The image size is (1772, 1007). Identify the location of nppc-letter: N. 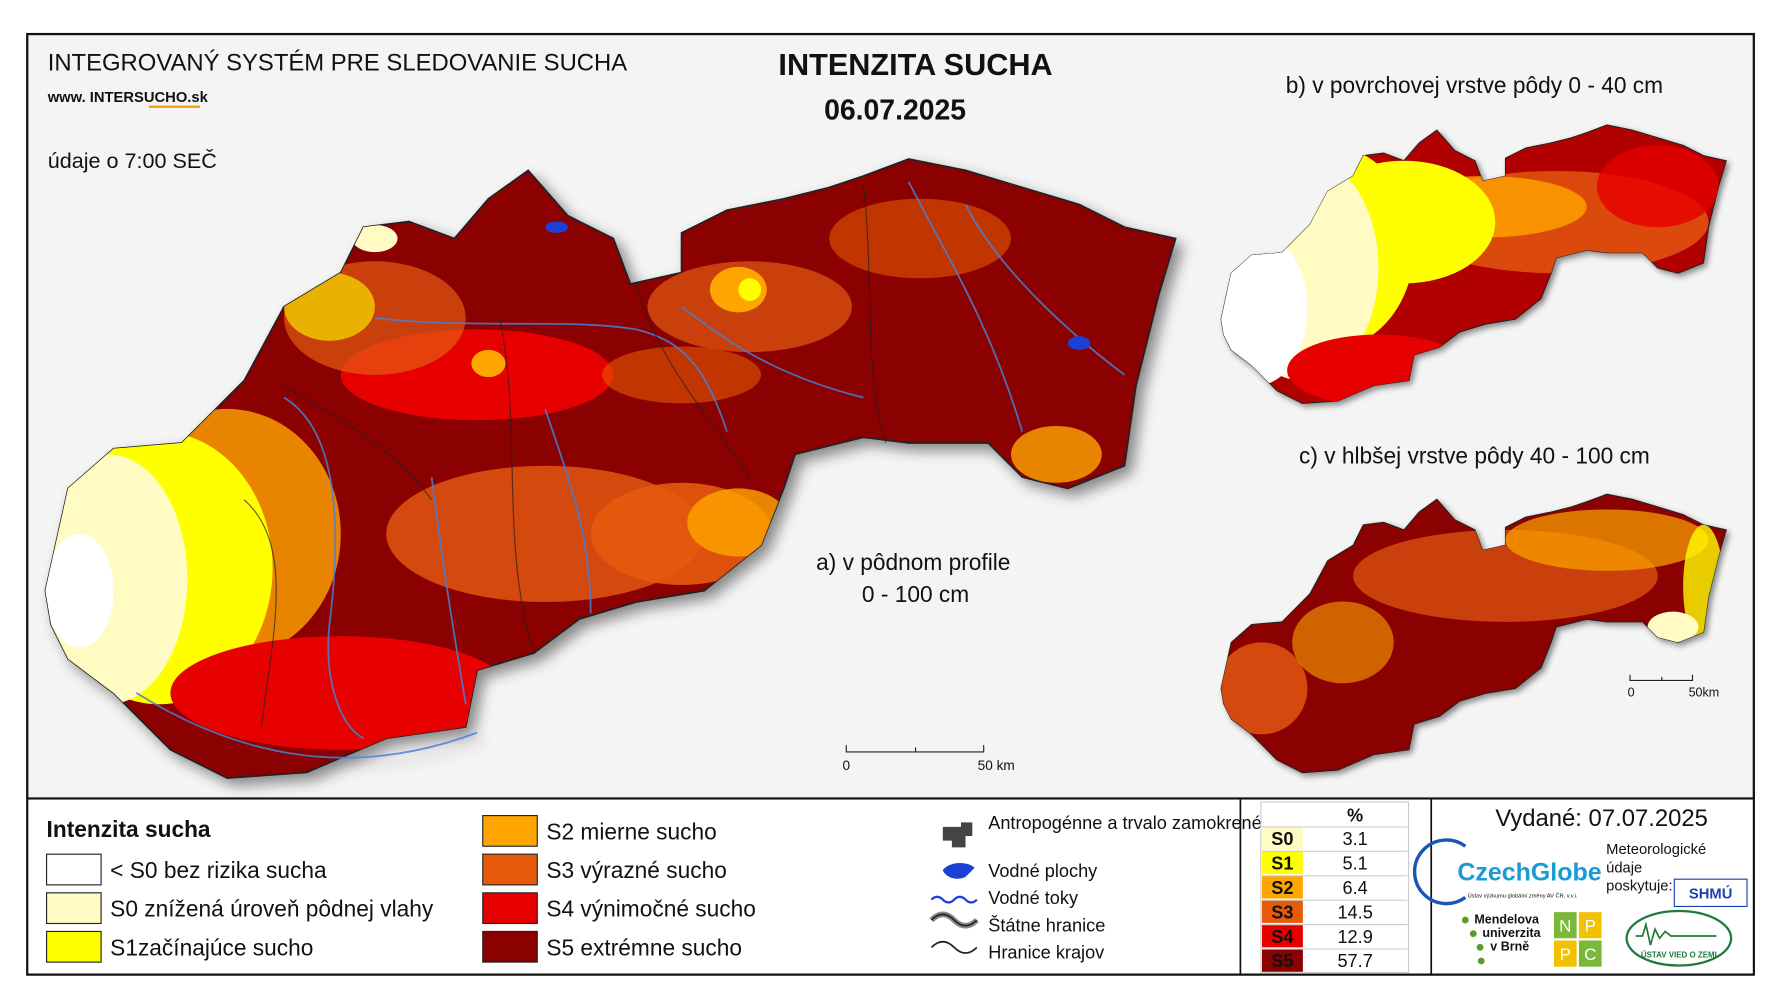
(1565, 925).